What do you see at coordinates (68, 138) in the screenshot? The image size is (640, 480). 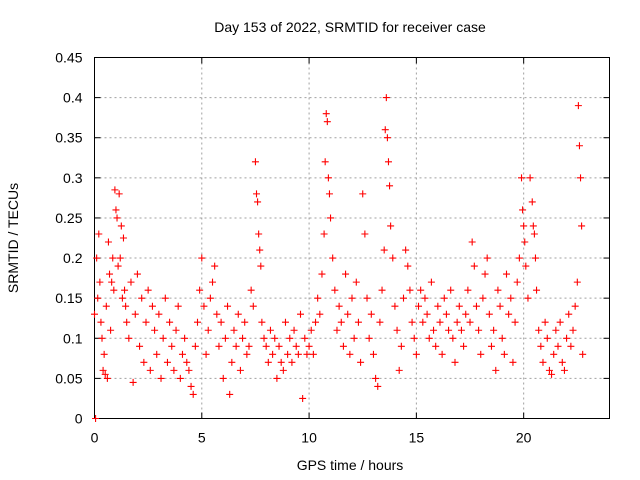 I see `y-tick-label: 0.35` at bounding box center [68, 138].